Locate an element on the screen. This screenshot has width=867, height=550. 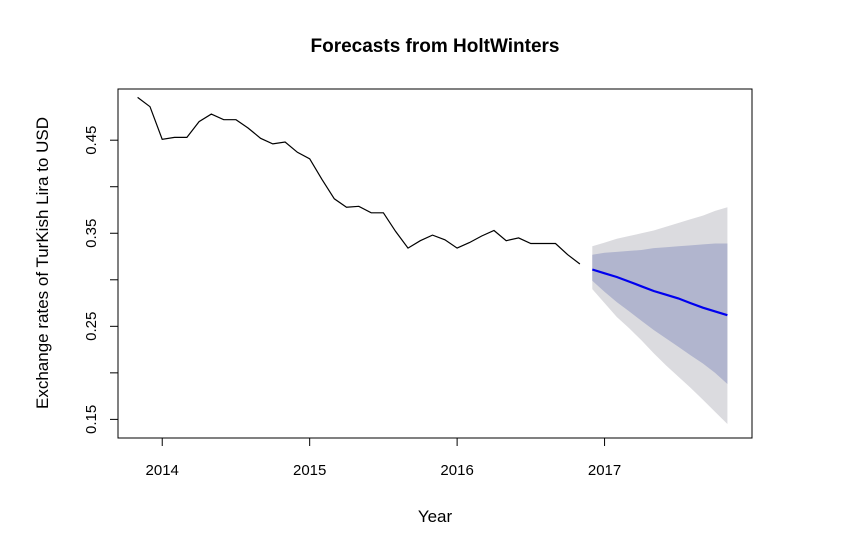
y-tick-label: 0.15 is located at coordinates (91, 419).